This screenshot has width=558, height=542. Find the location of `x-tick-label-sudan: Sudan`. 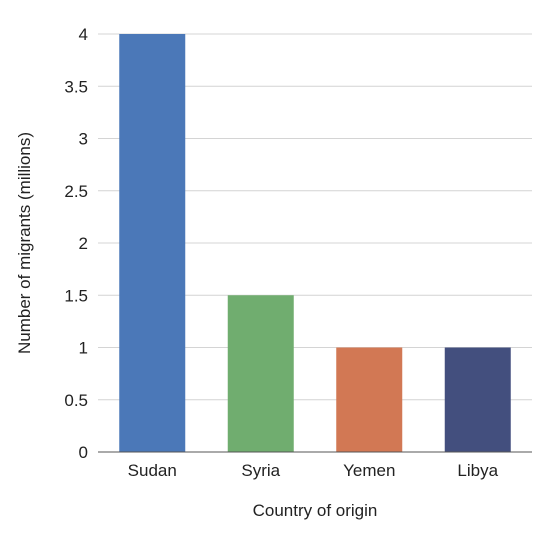

x-tick-label-sudan: Sudan is located at coordinates (152, 470).